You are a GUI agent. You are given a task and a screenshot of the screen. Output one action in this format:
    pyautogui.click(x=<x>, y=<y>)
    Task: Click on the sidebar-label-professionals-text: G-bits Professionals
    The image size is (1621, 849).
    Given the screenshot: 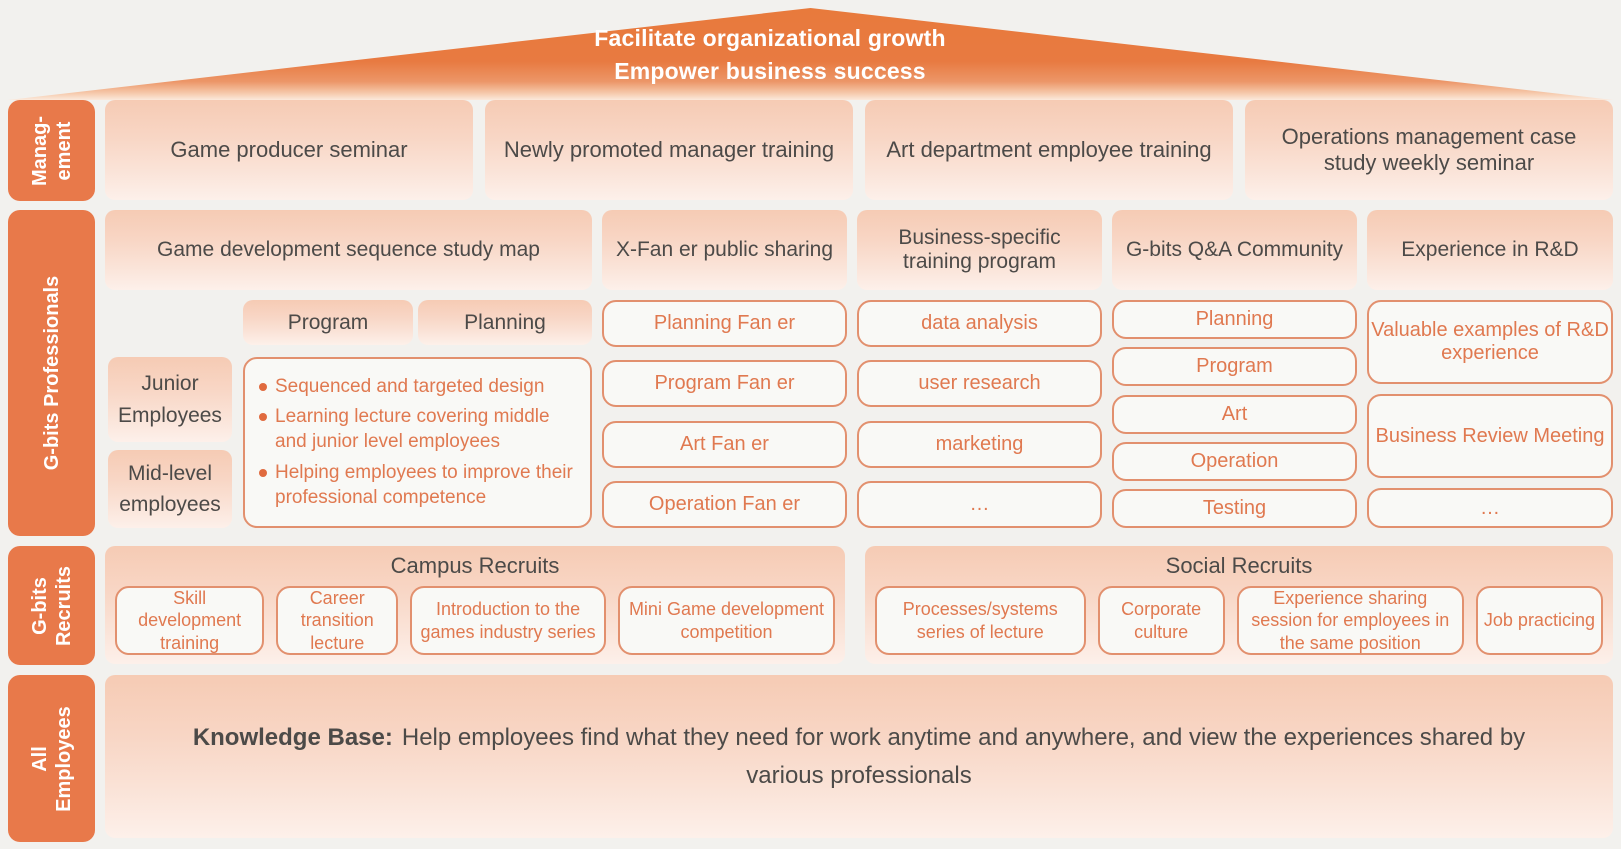 What is the action you would take?
    pyautogui.click(x=51, y=373)
    